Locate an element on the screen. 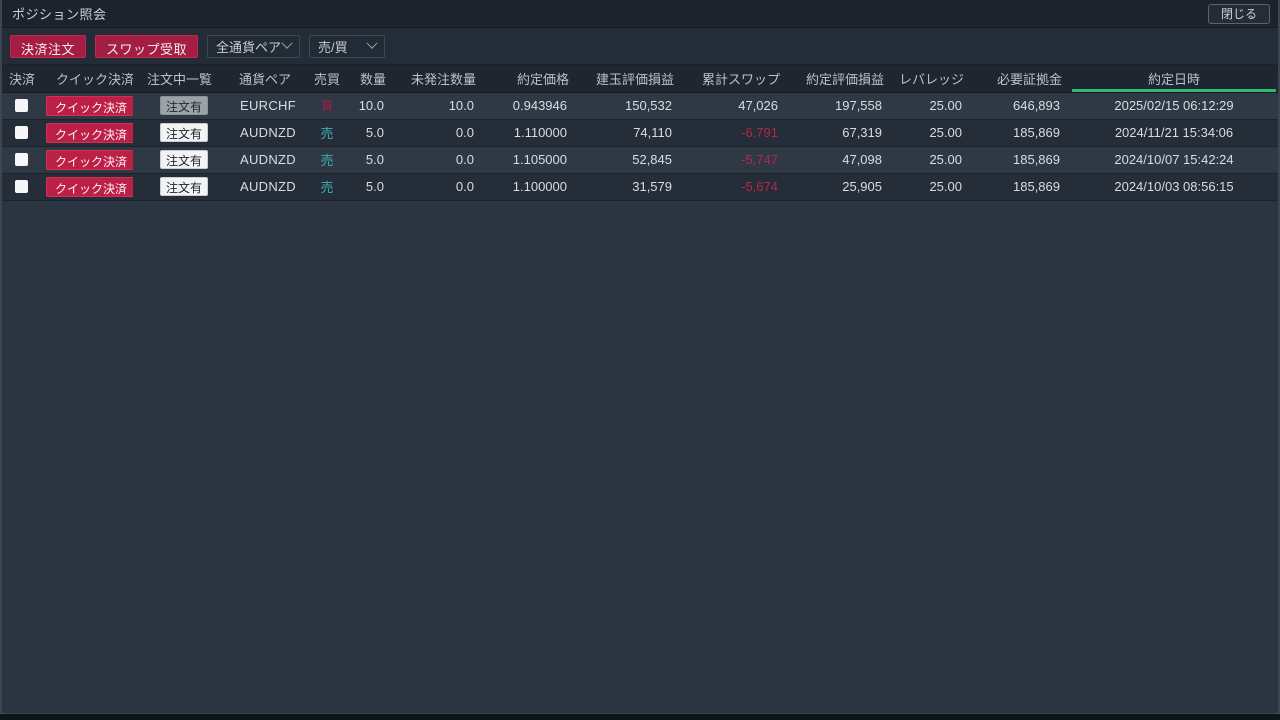 This screenshot has width=1280, height=720. column-header-quantity: 数量 is located at coordinates (370, 79).